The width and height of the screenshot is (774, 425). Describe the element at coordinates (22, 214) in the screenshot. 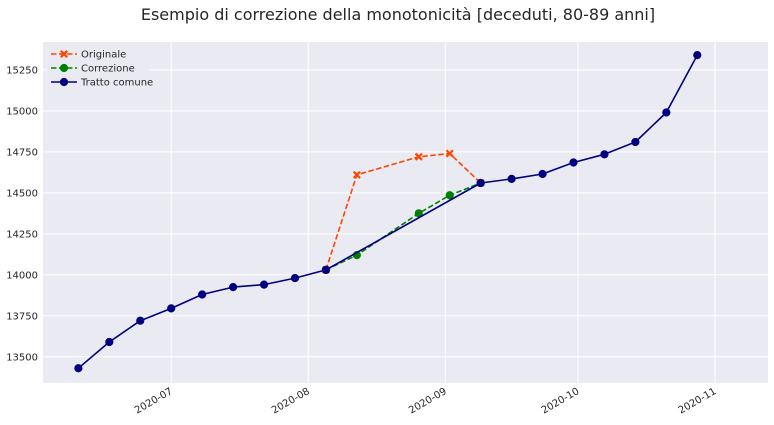

I see `y-axis: 13500 13750 14000 14250 14500 14750 15000 15250` at that location.